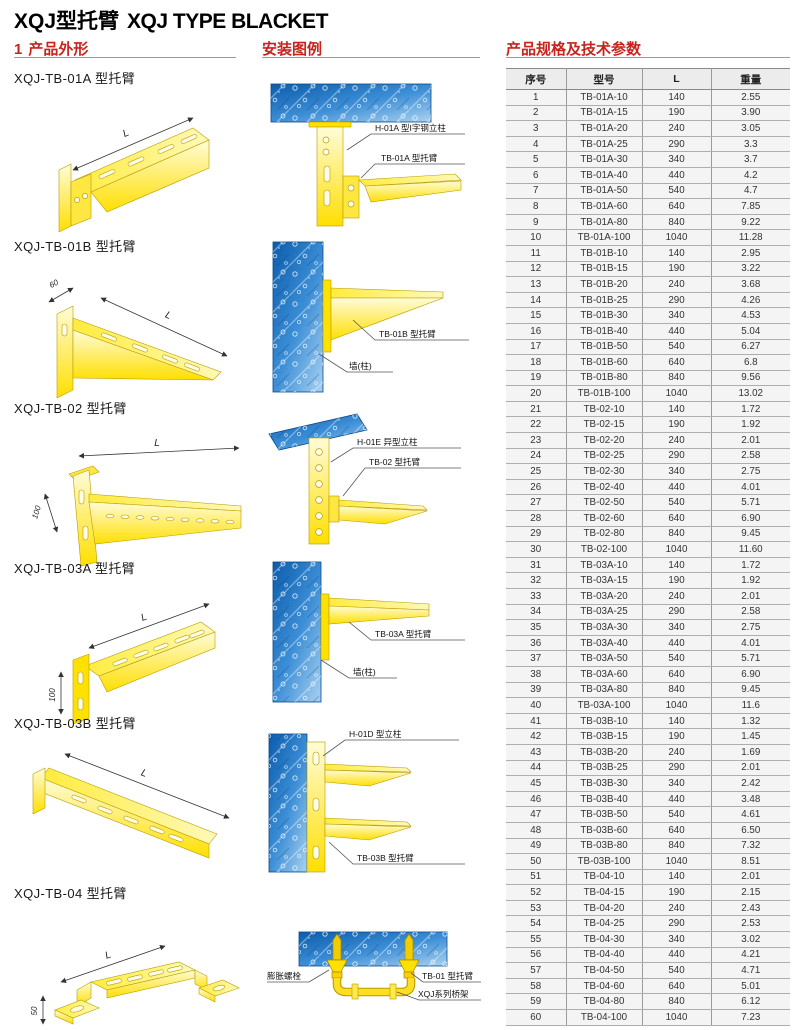  What do you see at coordinates (536, 503) in the screenshot?
I see `table-cell: 27` at bounding box center [536, 503].